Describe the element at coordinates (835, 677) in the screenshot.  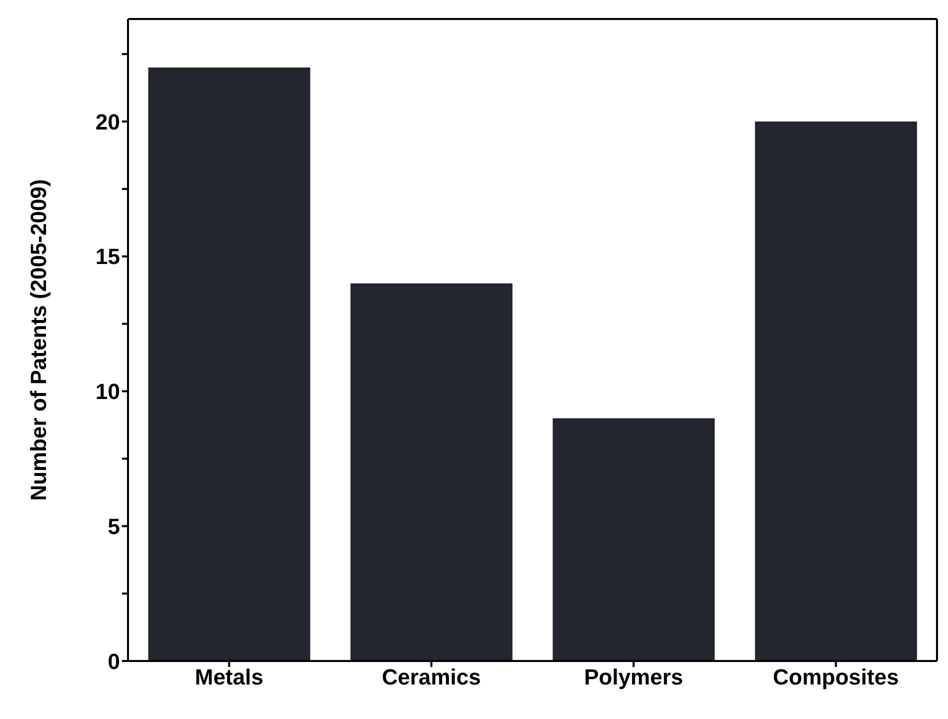
I see `x-tick-label: Composites` at that location.